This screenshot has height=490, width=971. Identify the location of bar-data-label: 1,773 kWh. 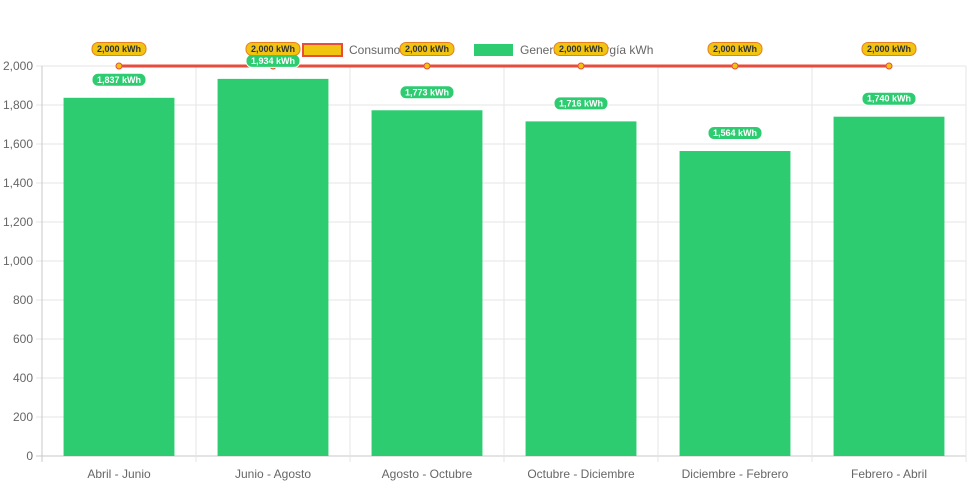
(427, 92).